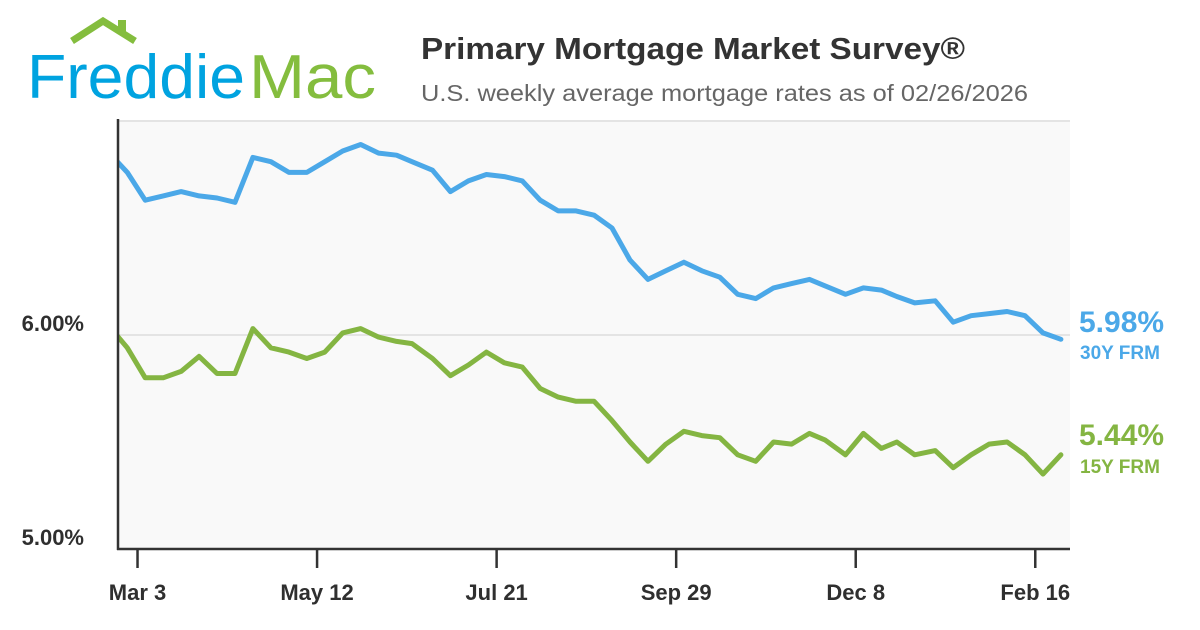  Describe the element at coordinates (1121, 322) in the screenshot. I see `series-end-value: 5.98%` at that location.